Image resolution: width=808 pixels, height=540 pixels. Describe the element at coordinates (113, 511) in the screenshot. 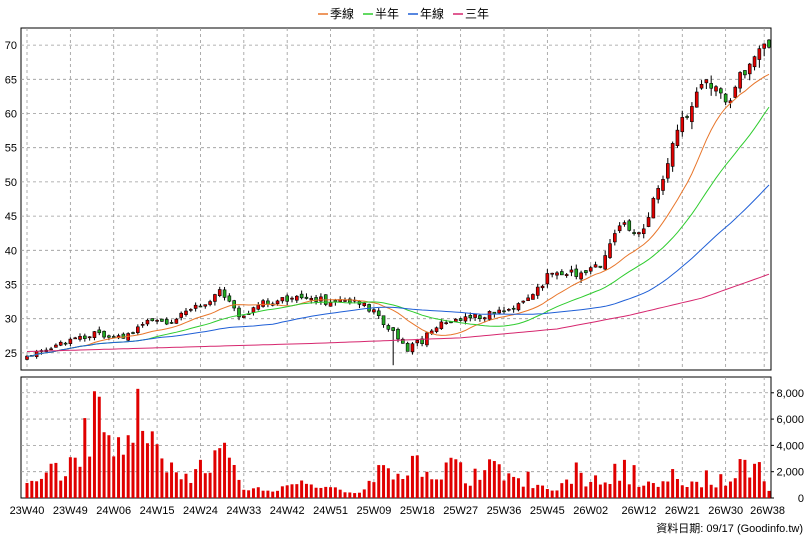

I see `x-label-3: 24W06` at that location.